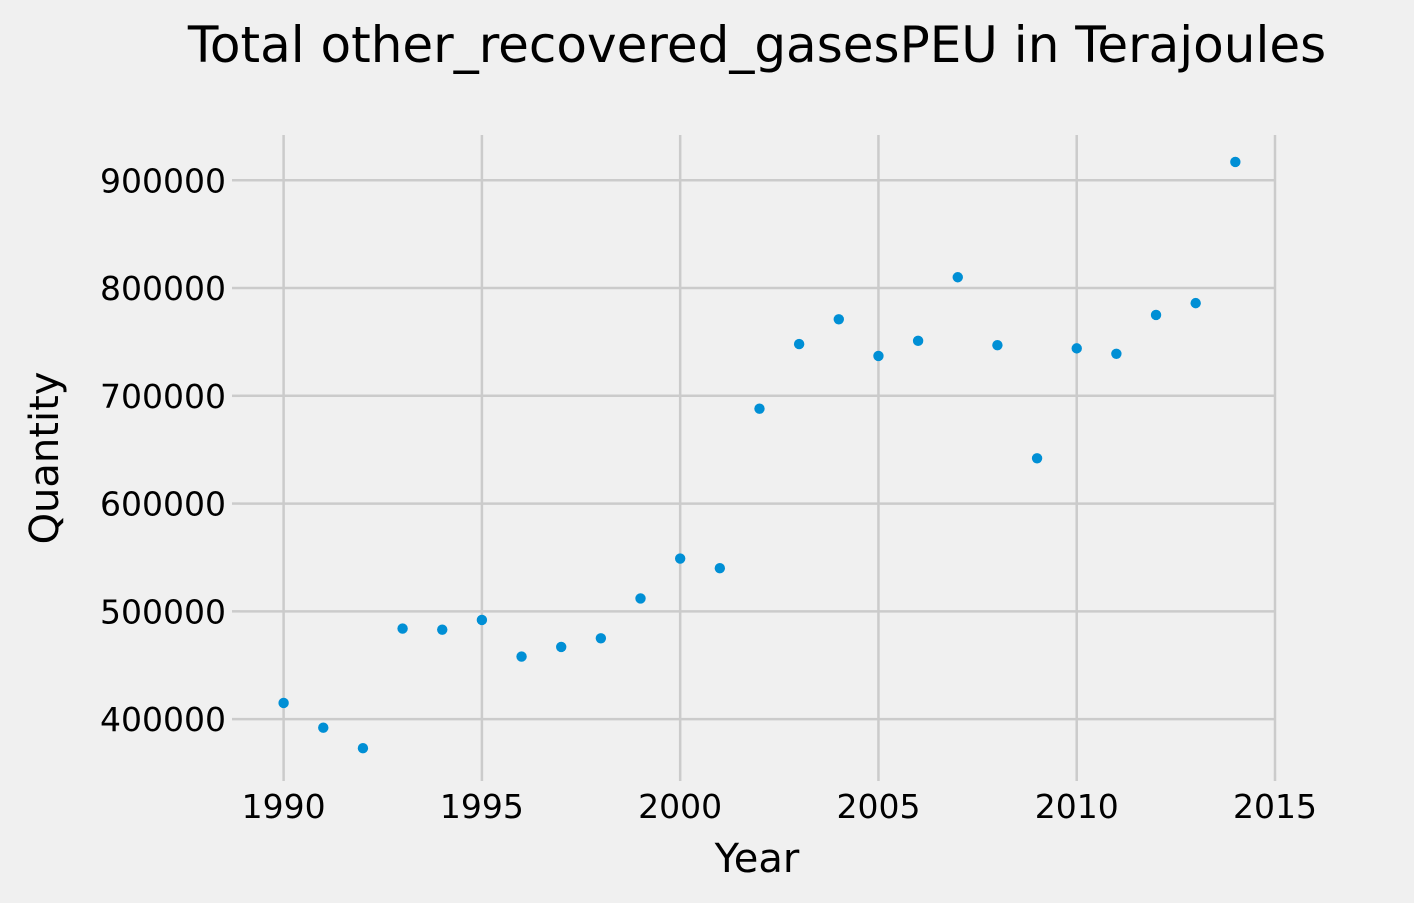  I want to click on x-tick-label: 2010, so click(1077, 806).